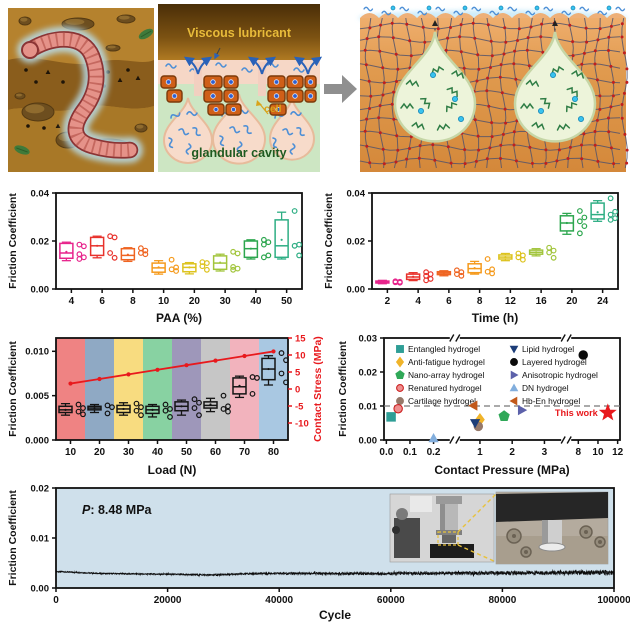 The height and width of the screenshot is (625, 630). What do you see at coordinates (274, 452) in the screenshot?
I see `svg-text: 80` at bounding box center [274, 452].